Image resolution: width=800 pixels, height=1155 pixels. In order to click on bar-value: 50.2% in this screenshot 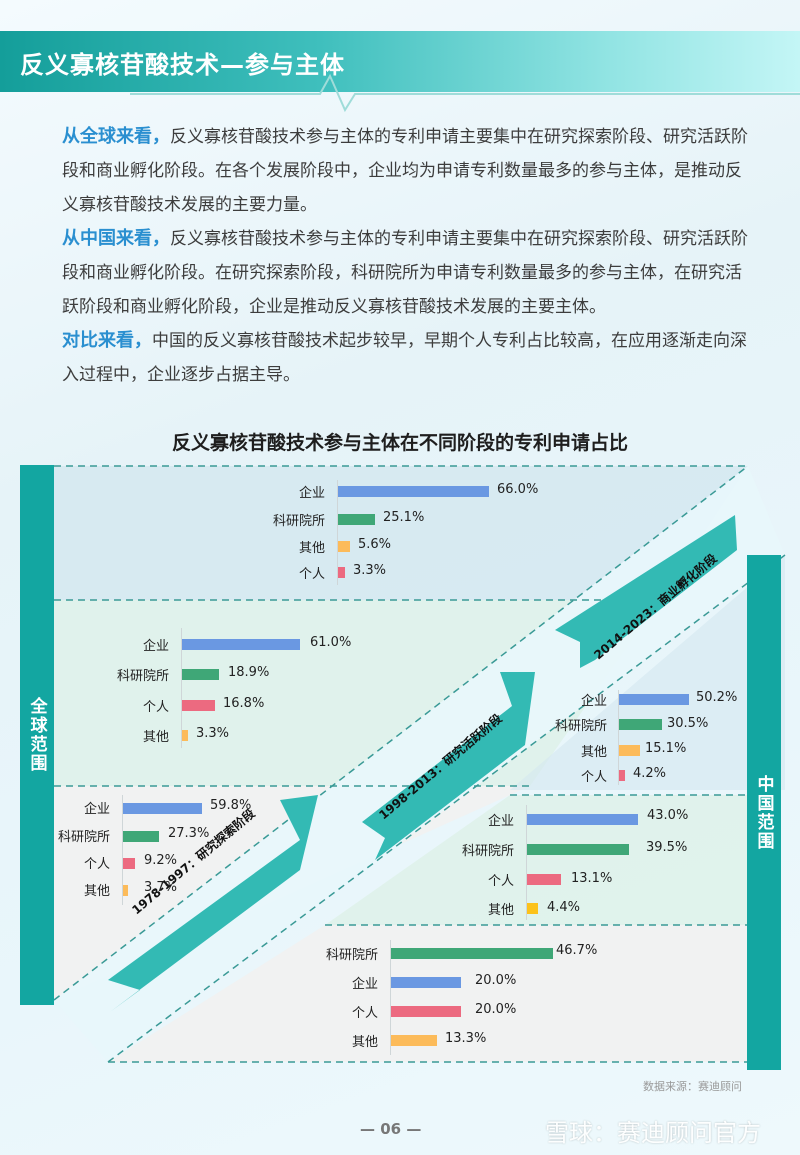, I will do `click(717, 697)`.